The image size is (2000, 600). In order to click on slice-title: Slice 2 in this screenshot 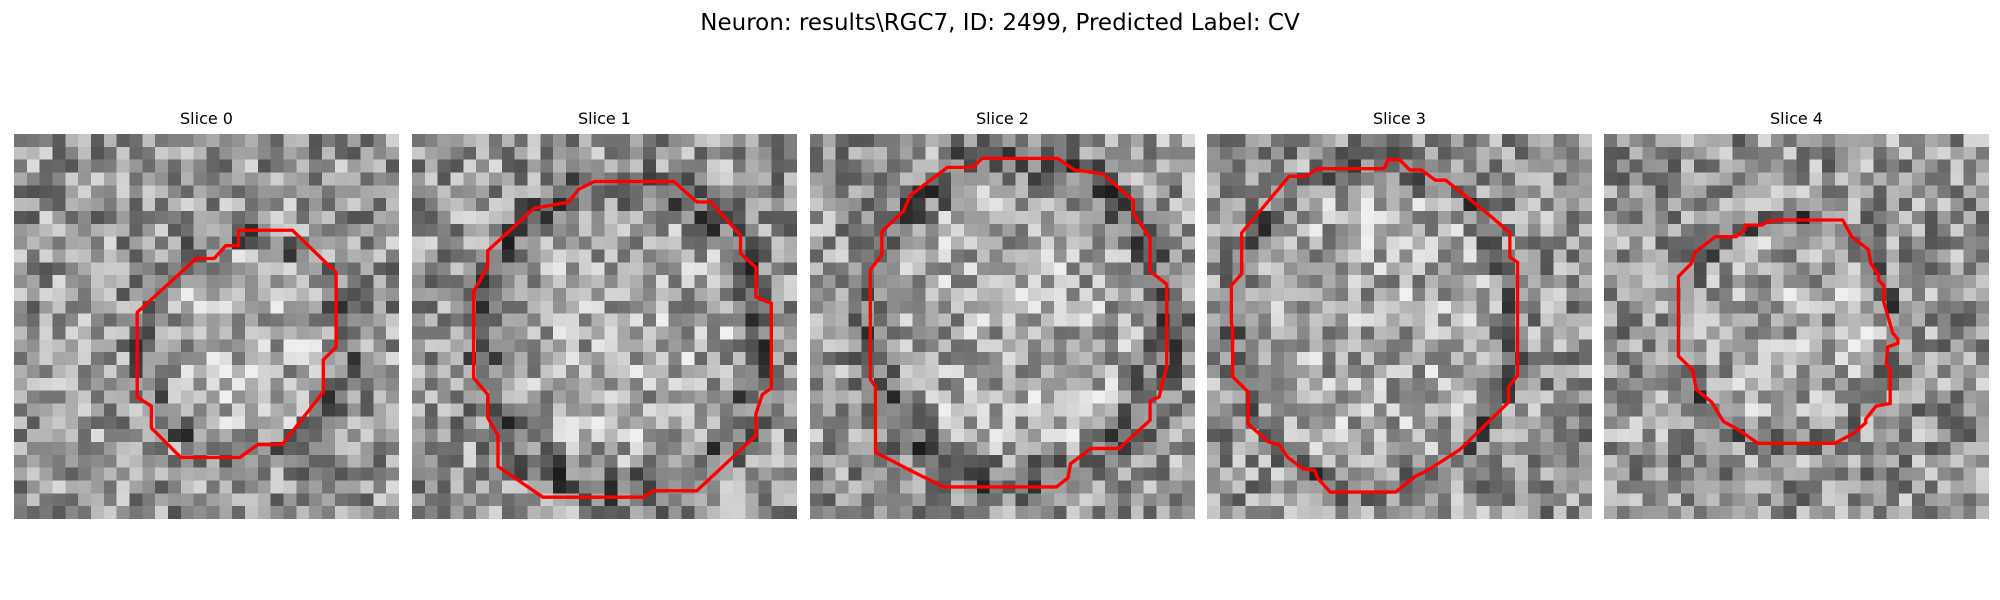, I will do `click(1002, 118)`.